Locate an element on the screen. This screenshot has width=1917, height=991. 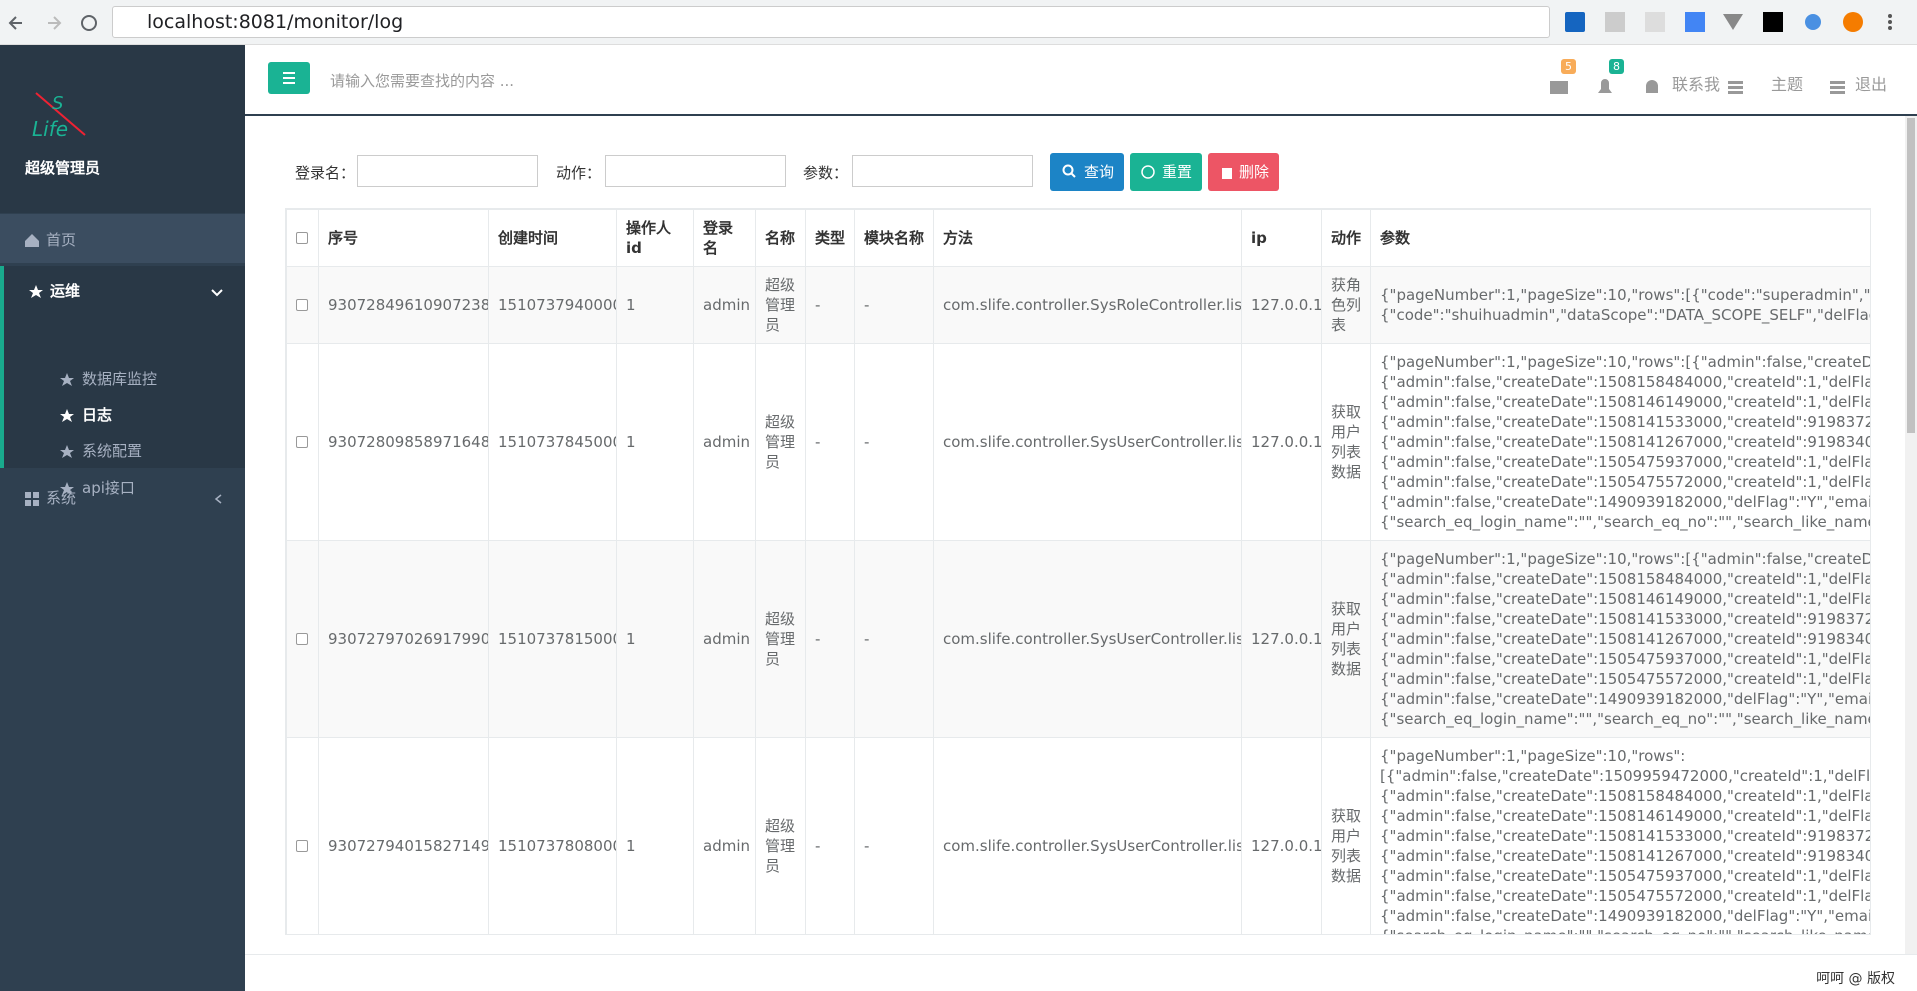
button-icons is located at coordinates (1147, 171).